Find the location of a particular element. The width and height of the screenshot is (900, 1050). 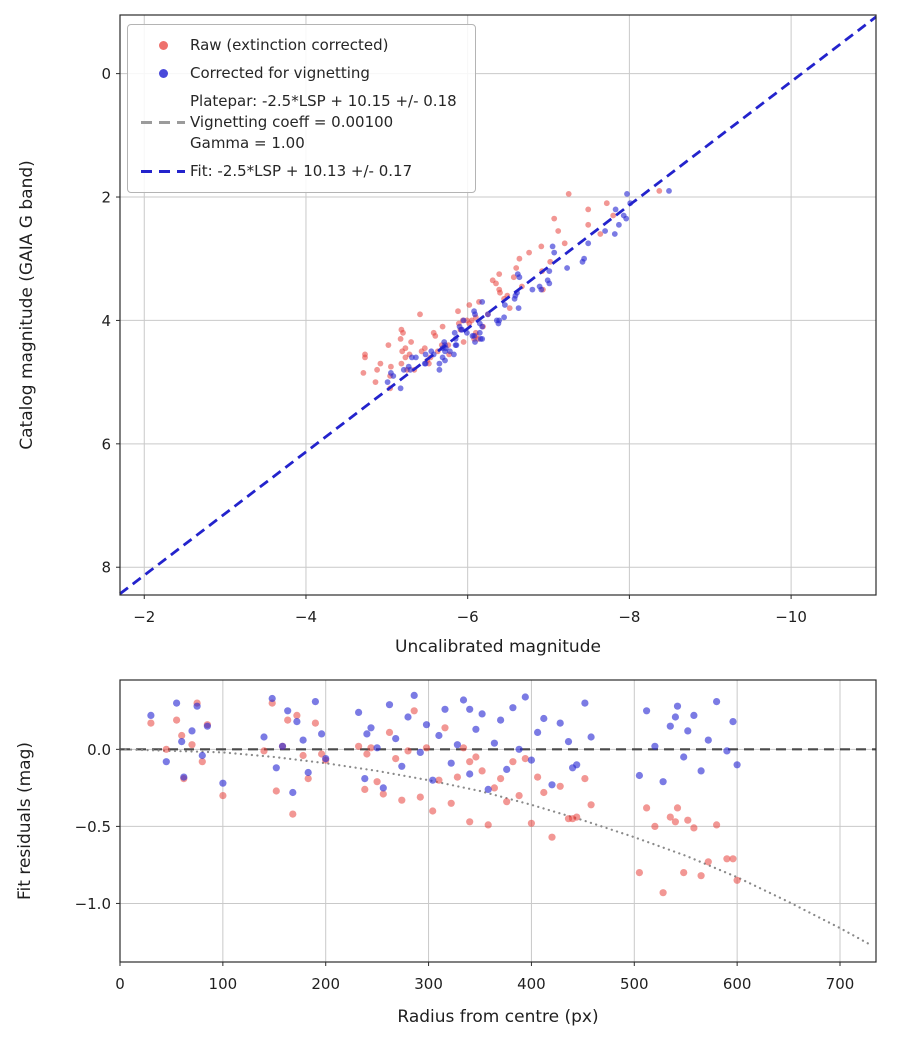

legend-label-platepar-line1: Platepar: -2.5*LSP + 10.15 +/- 0.18 is located at coordinates (323, 101).